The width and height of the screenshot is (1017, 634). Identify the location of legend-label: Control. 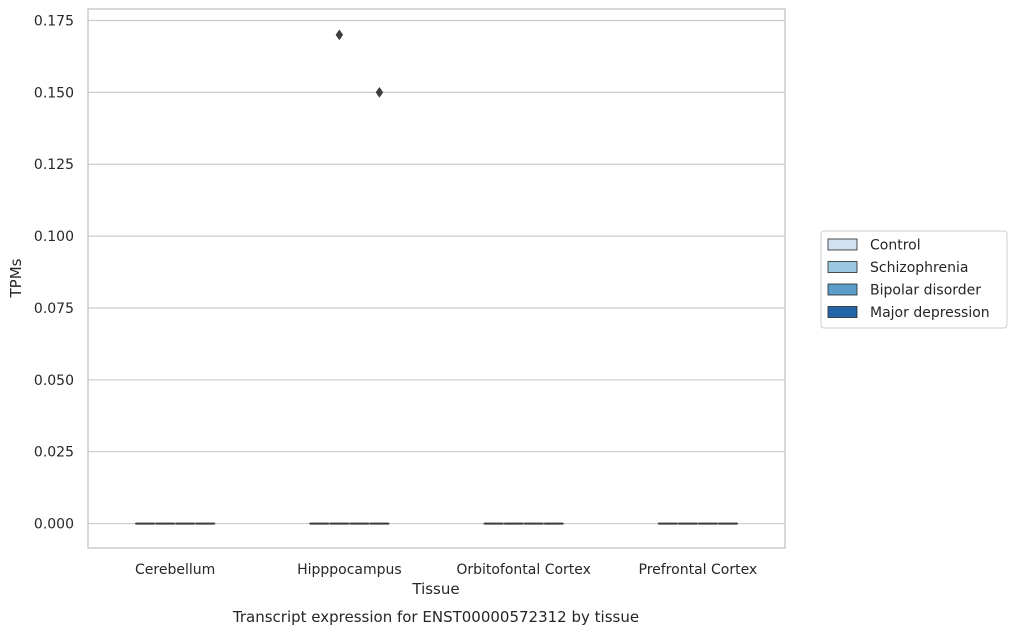
(895, 246).